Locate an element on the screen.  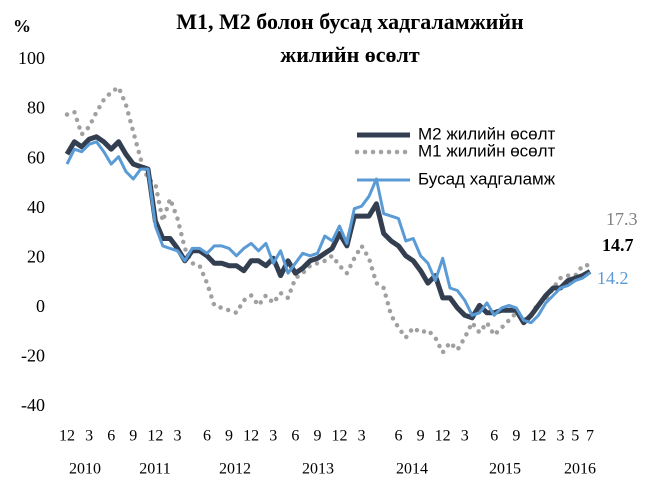
legend-label: M1 жилийн өсөлт is located at coordinates (487, 150).